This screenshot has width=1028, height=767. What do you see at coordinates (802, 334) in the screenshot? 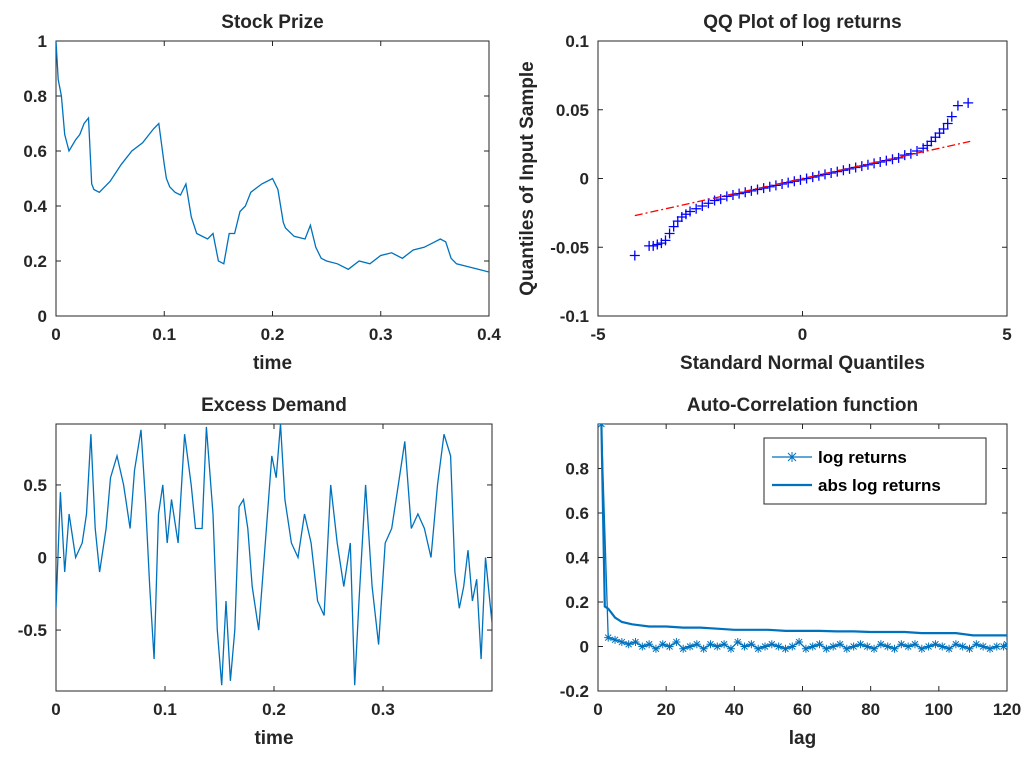
I see `qq-xtick-label: 0` at bounding box center [802, 334].